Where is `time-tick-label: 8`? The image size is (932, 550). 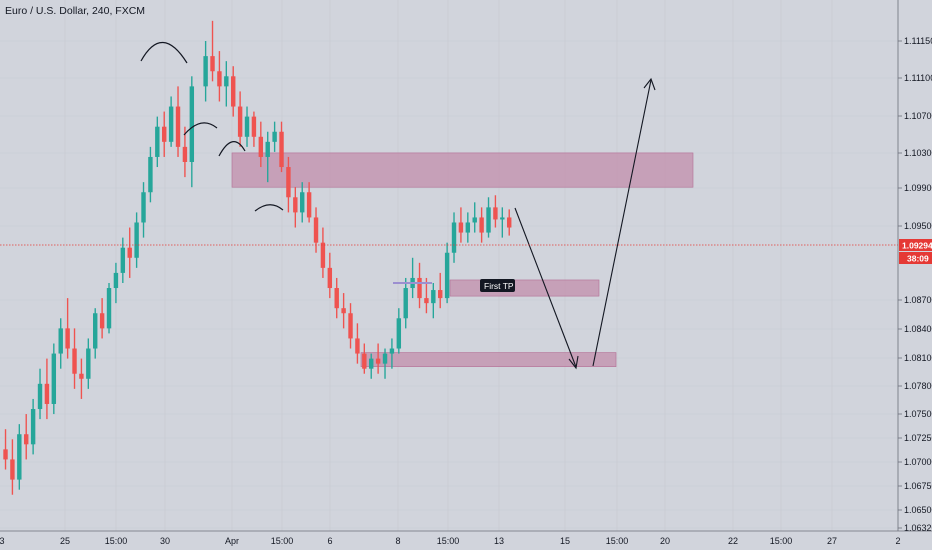 time-tick-label: 8 is located at coordinates (397, 541).